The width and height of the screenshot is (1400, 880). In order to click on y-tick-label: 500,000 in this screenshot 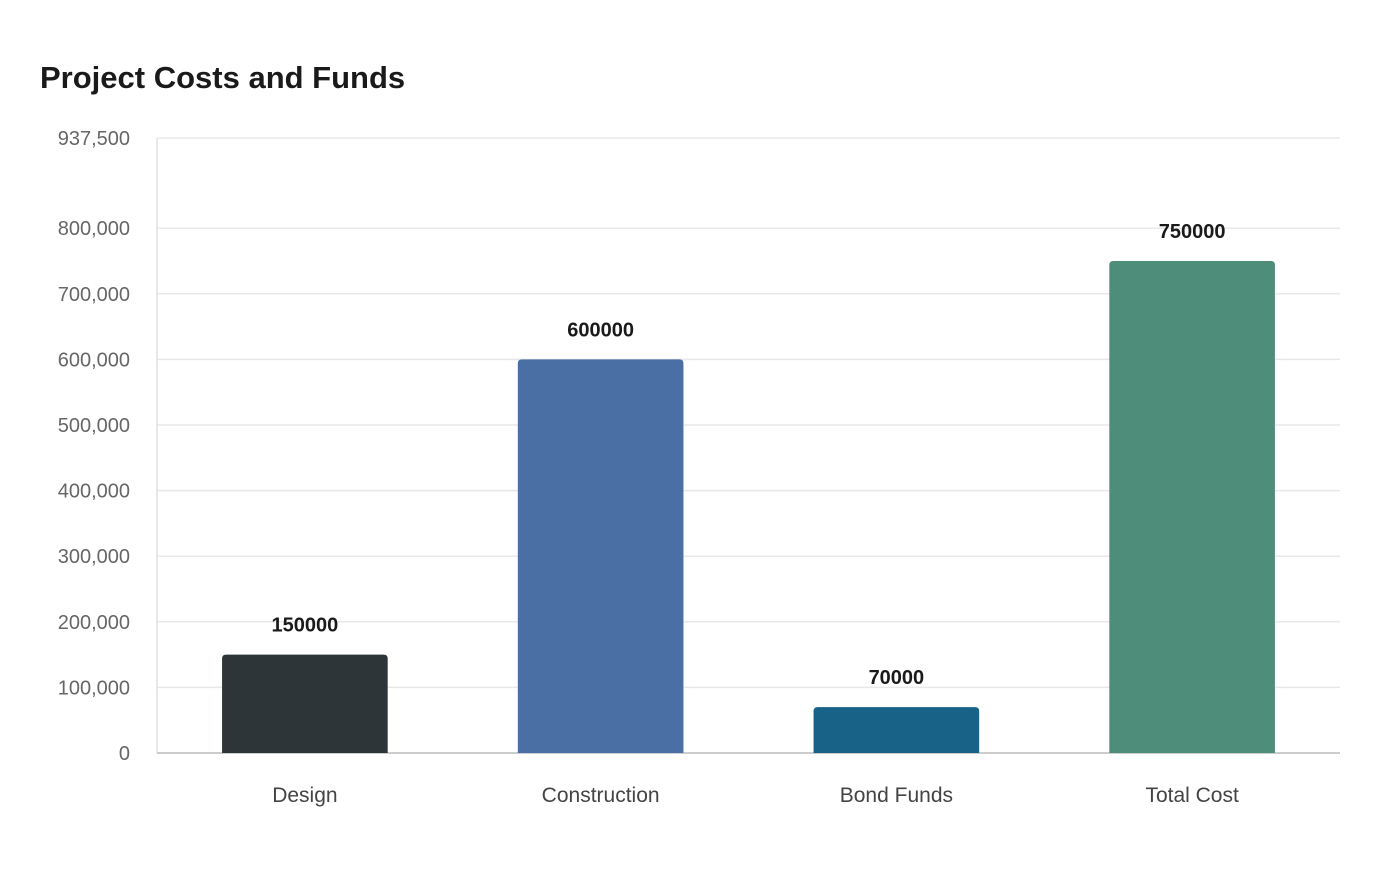, I will do `click(94, 426)`.